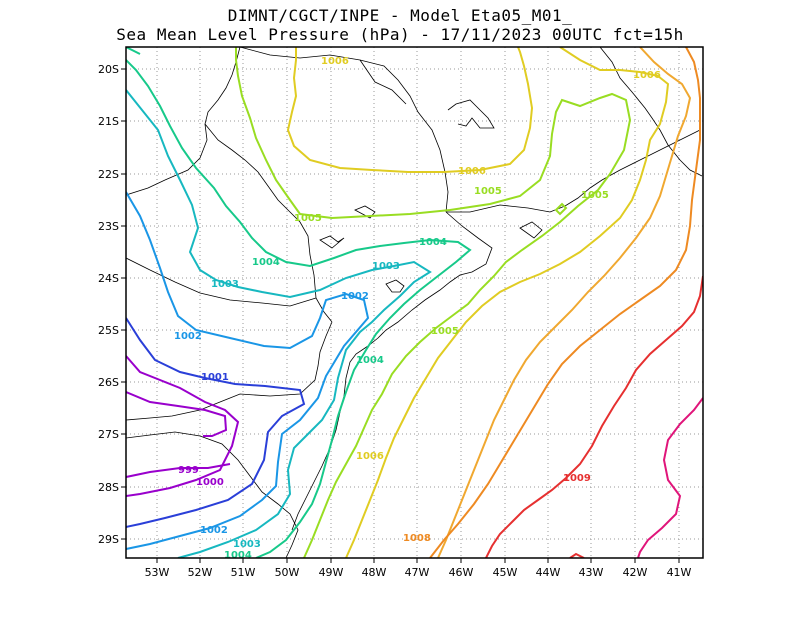  I want to click on lon-tick-label: 44W, so click(548, 572).